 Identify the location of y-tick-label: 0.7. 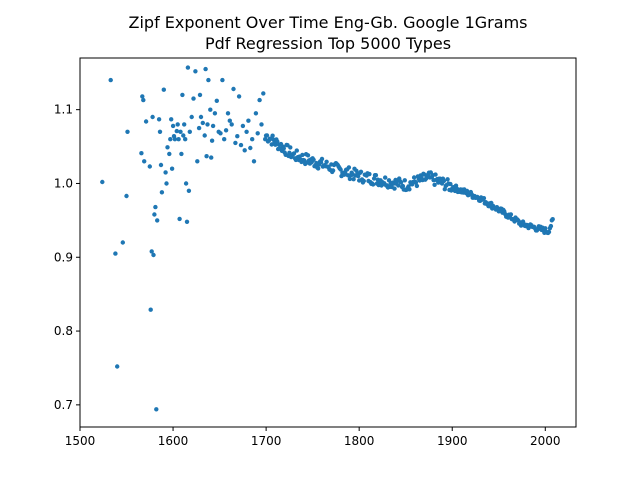
(63, 405).